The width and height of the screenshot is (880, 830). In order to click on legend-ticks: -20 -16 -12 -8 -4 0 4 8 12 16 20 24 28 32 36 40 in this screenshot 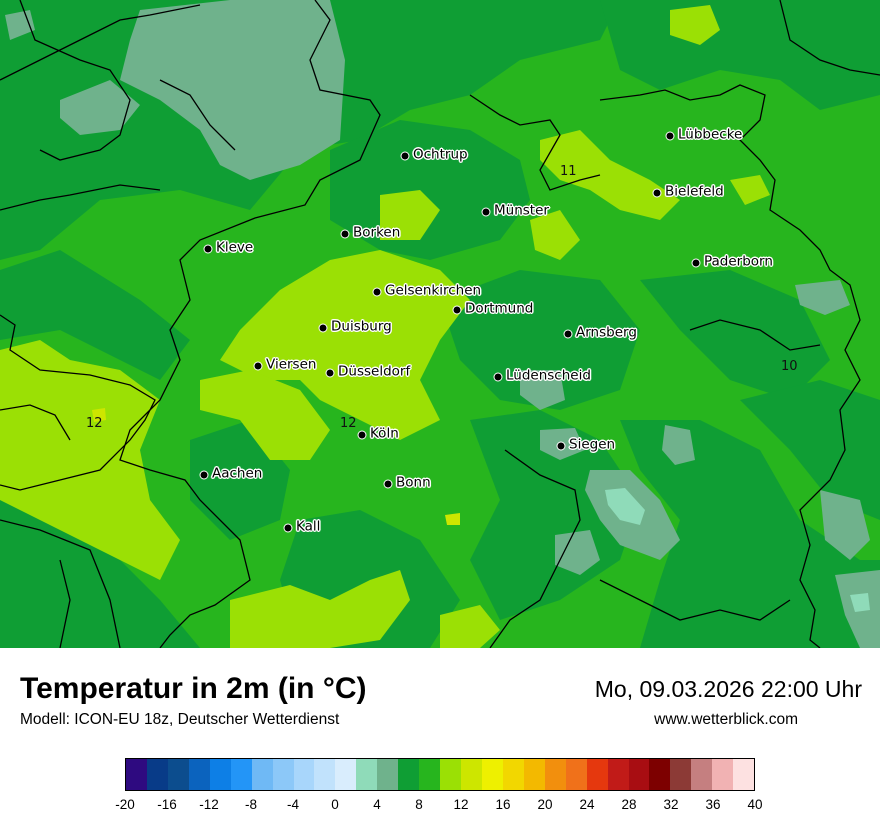, I will do `click(438, 807)`.